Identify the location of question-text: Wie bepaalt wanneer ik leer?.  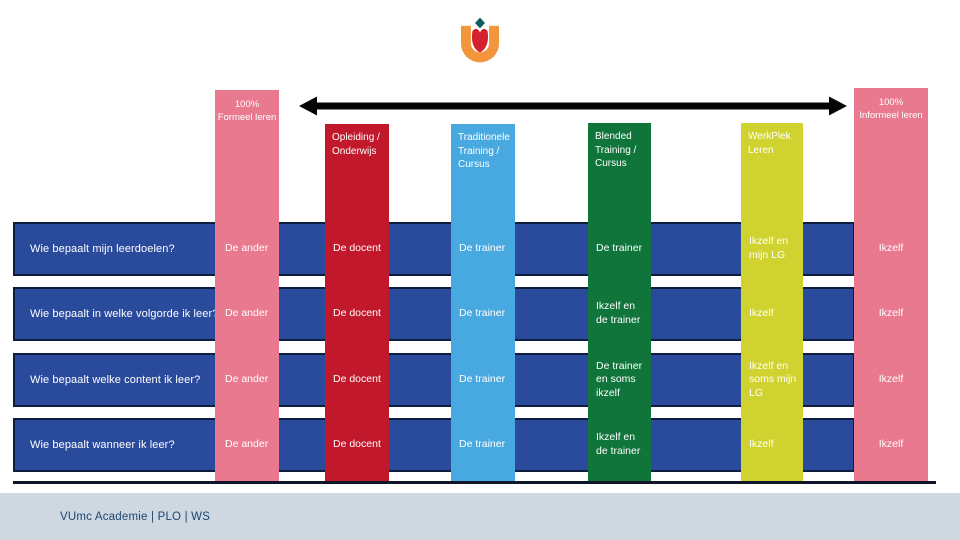
(102, 445).